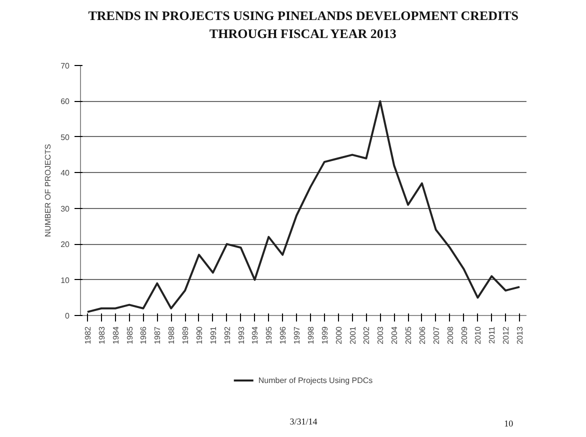 Image resolution: width=586 pixels, height=437 pixels. I want to click on x-tick-label: 2013, so click(520, 335).